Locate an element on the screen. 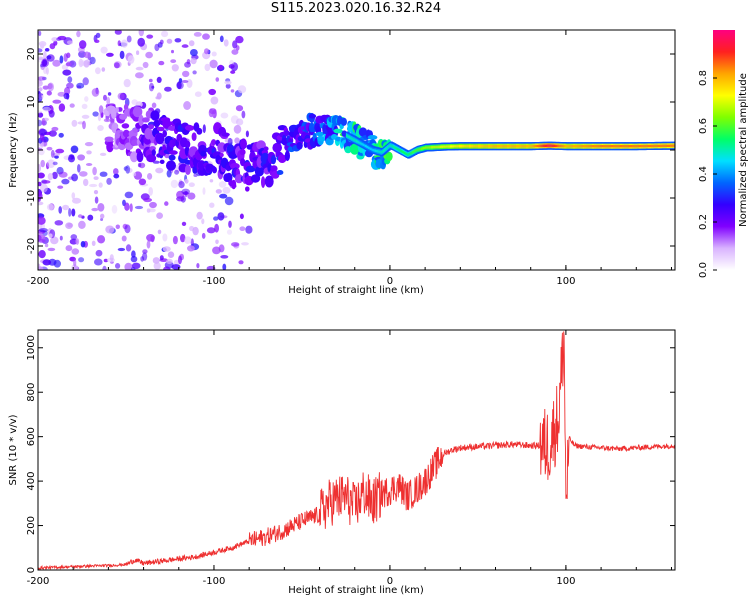 The image size is (750, 600). x-tick-label: 0 is located at coordinates (390, 581).